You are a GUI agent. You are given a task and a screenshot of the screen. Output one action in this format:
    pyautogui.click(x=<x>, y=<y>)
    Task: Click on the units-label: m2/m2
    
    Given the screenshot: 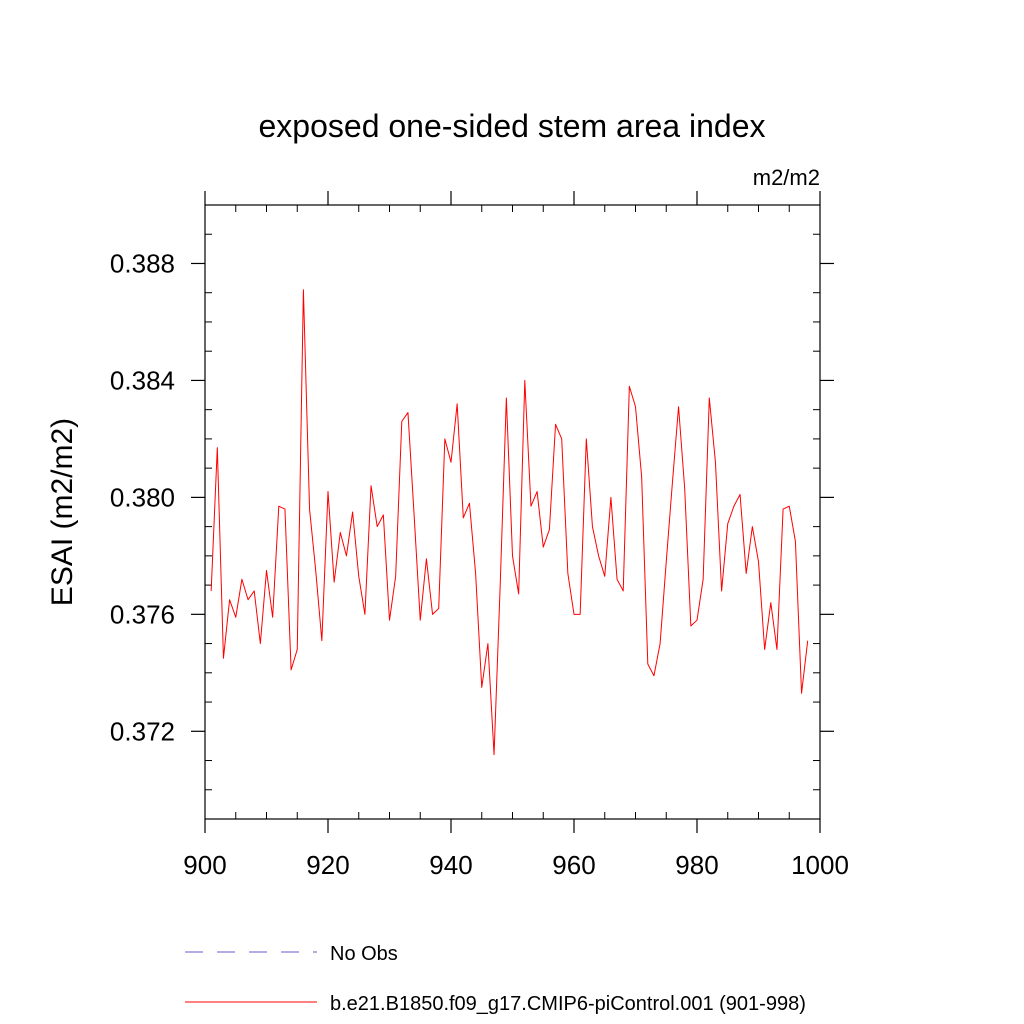 What is the action you would take?
    pyautogui.click(x=786, y=177)
    